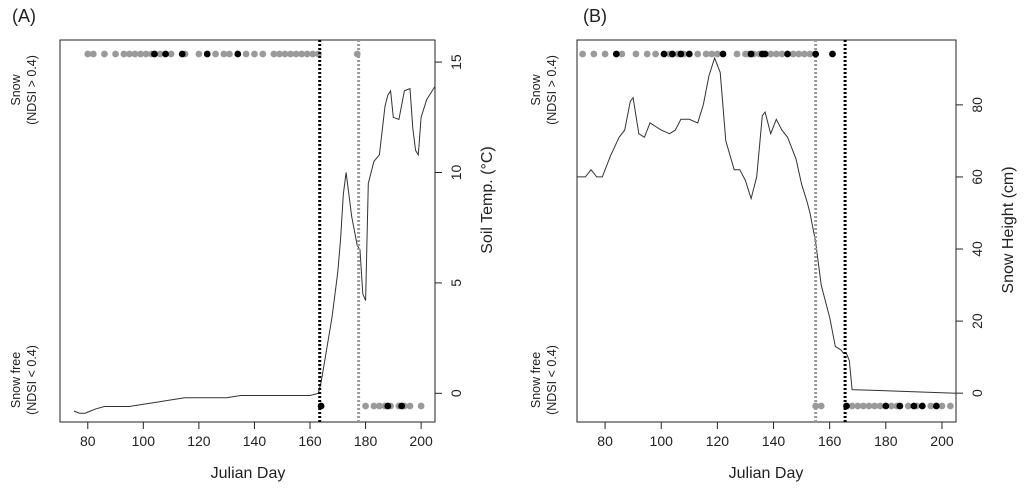 The width and height of the screenshot is (1024, 494). I want to click on panel-b-y-tick-label: 20, so click(977, 321).